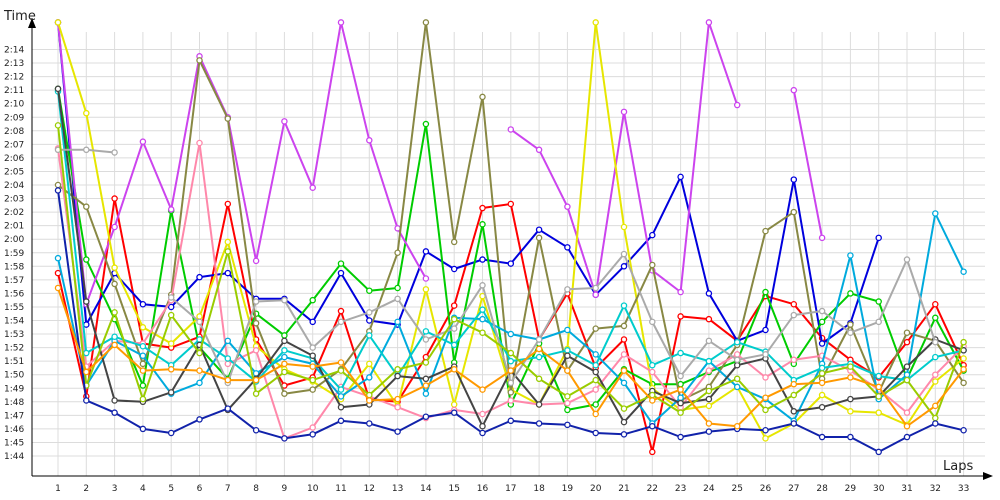 This screenshot has width=1000, height=500. Describe the element at coordinates (14, 132) in the screenshot. I see `y-tick-label: 2:08` at that location.